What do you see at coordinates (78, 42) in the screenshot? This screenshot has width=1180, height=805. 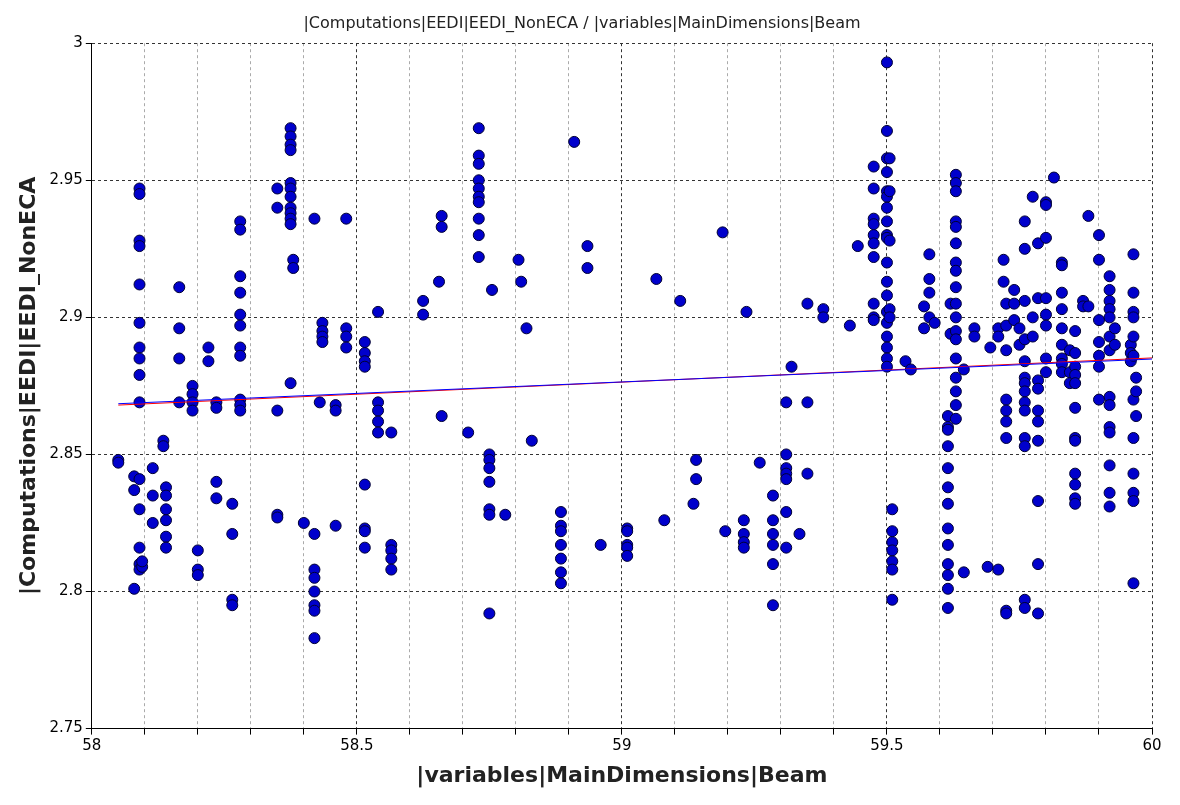 I see `y-tick-label: 3` at bounding box center [78, 42].